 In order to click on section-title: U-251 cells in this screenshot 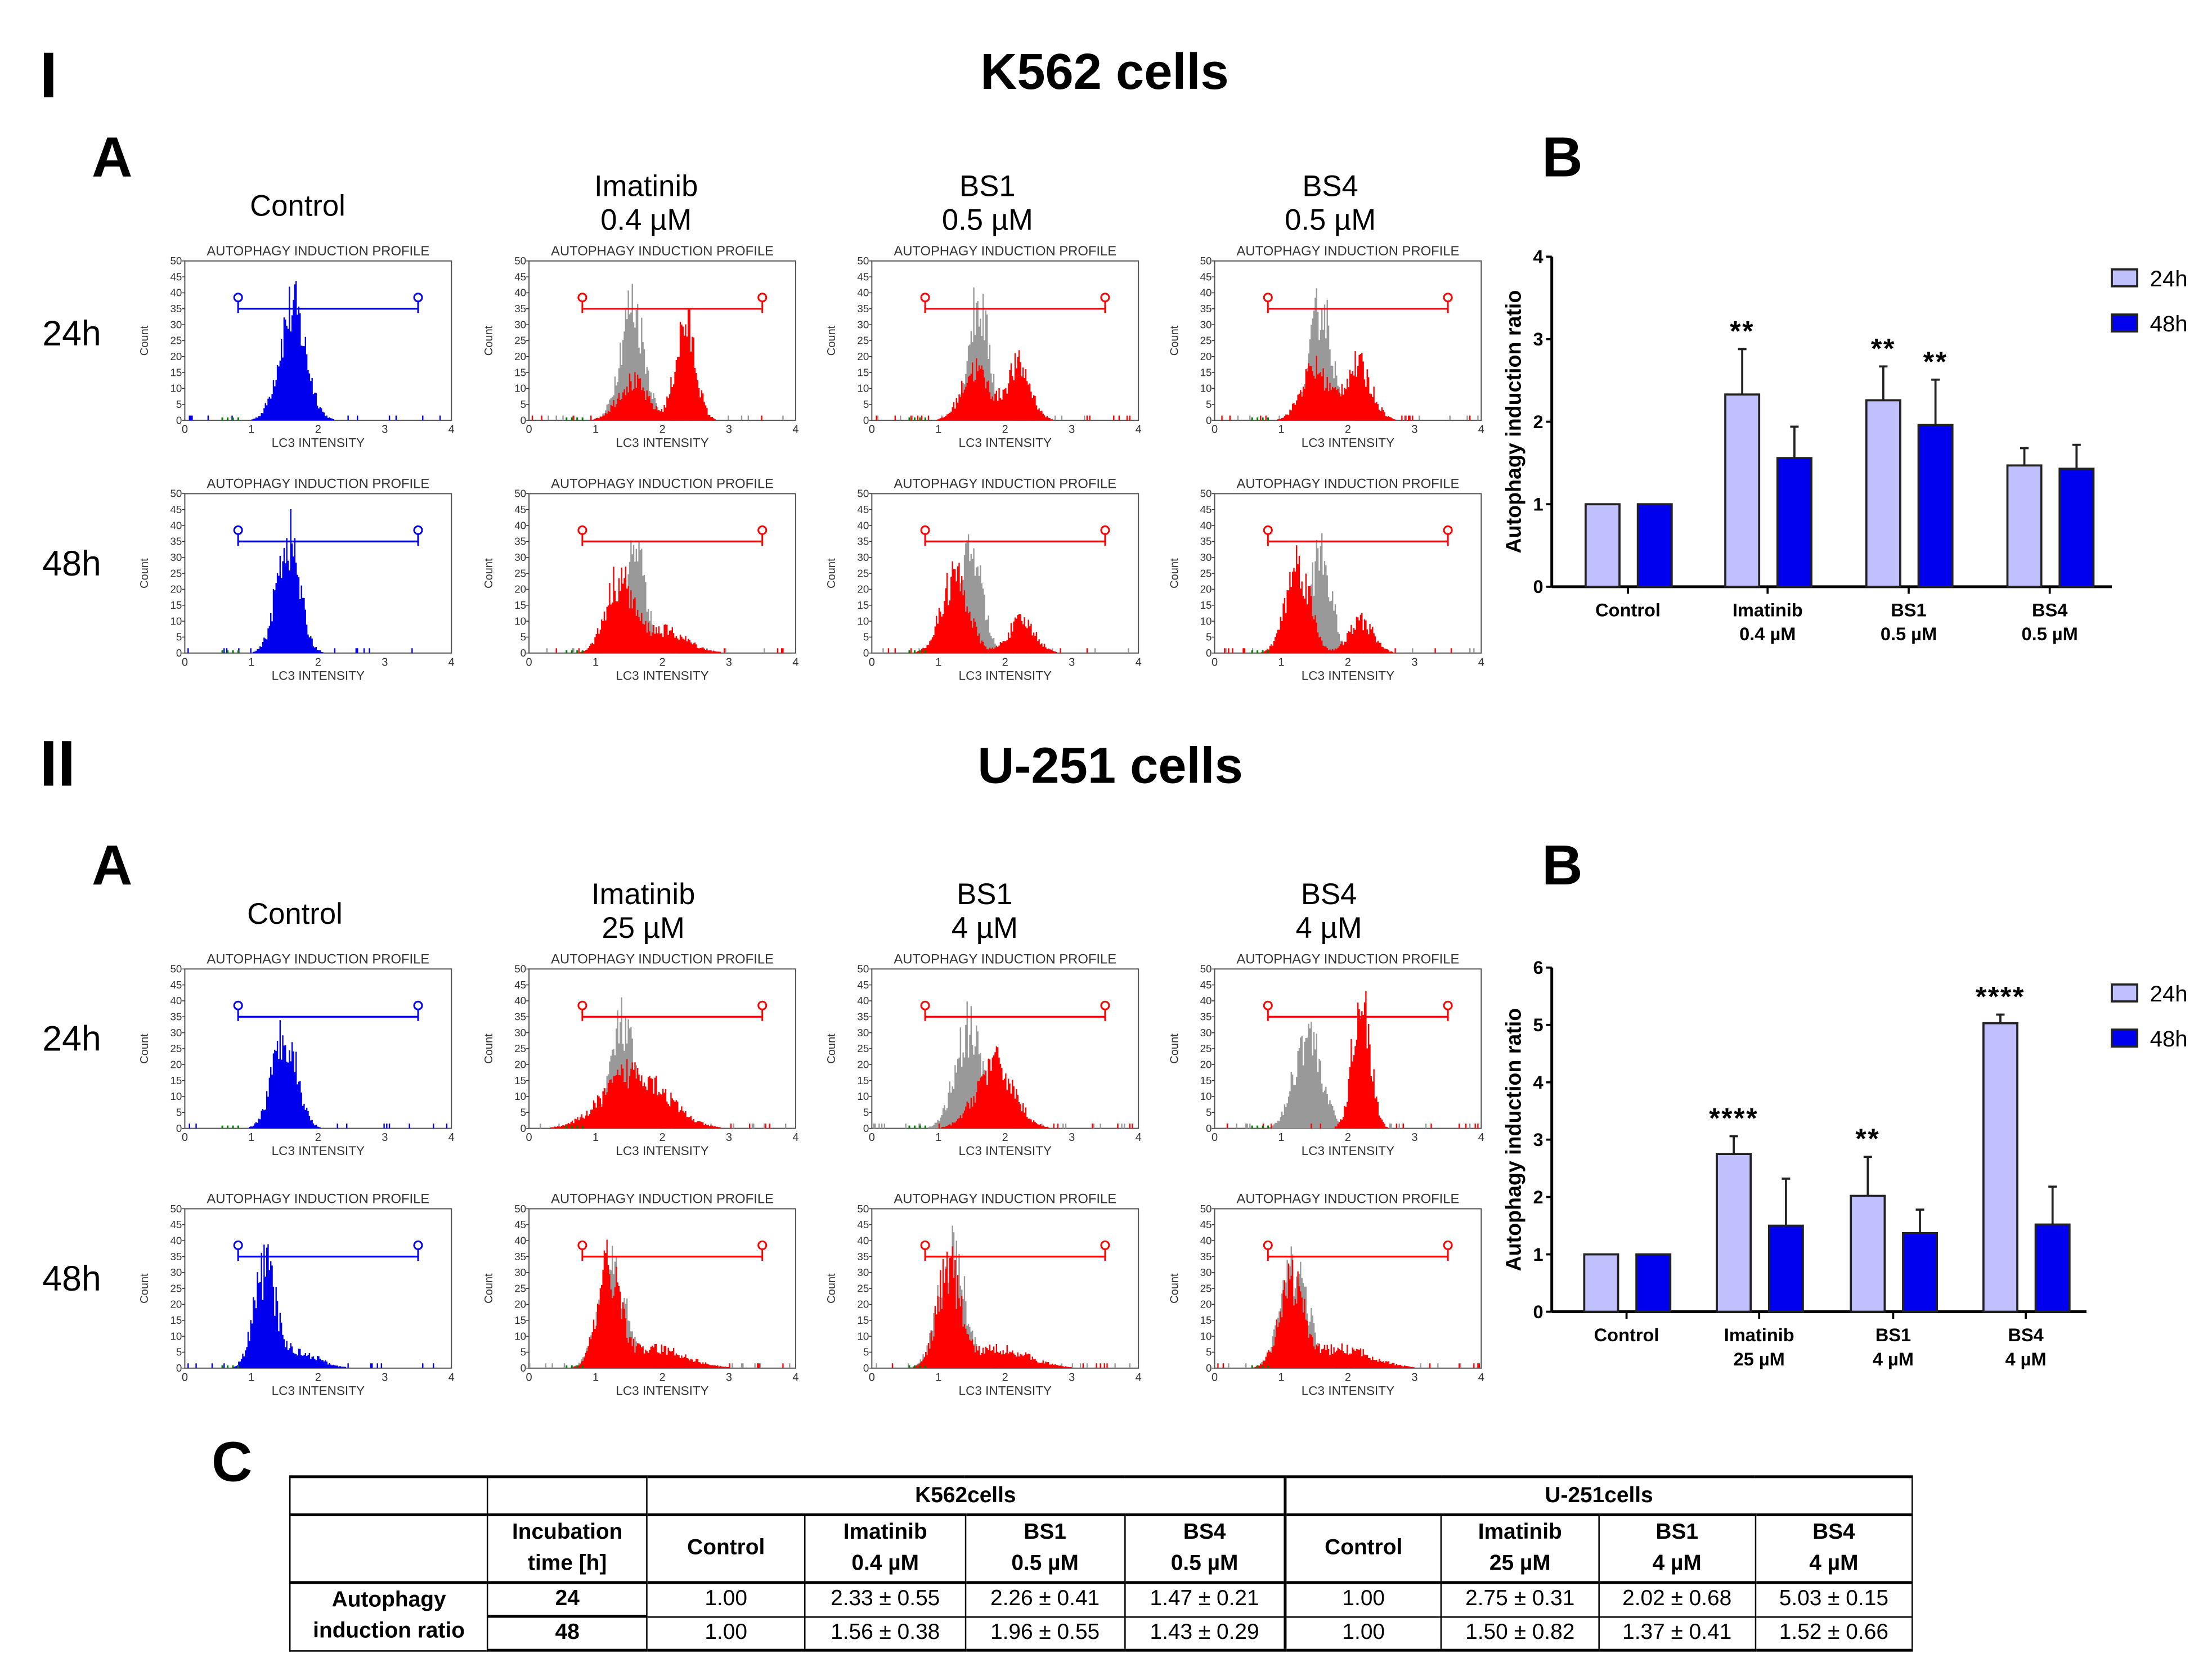, I will do `click(1110, 765)`.